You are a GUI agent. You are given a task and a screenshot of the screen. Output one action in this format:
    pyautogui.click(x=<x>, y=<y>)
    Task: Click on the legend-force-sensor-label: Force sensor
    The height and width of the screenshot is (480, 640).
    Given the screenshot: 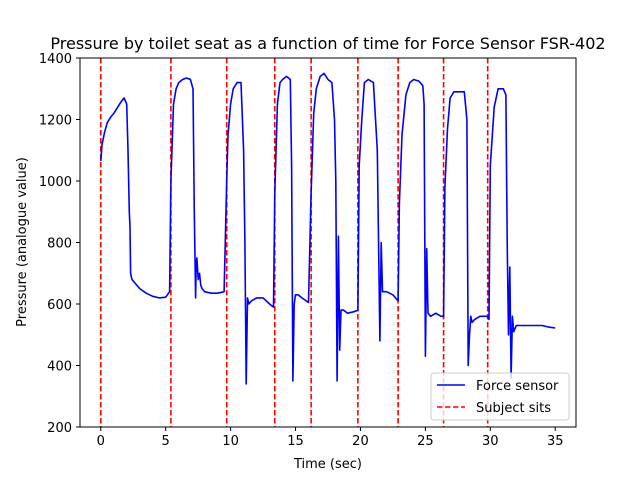 What is the action you would take?
    pyautogui.click(x=517, y=386)
    